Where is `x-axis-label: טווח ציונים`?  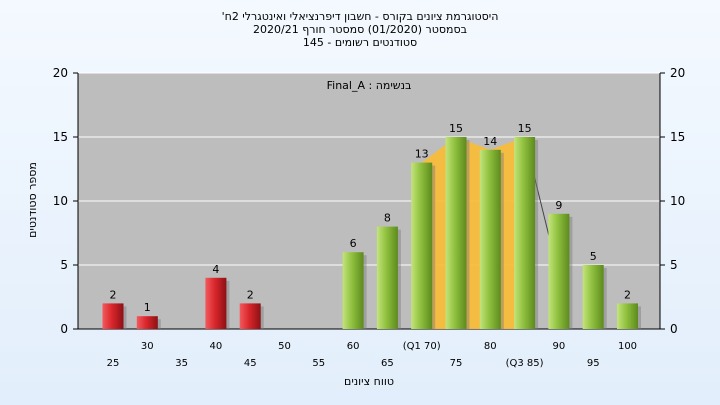
x-axis-label: טווח ציונים is located at coordinates (369, 381).